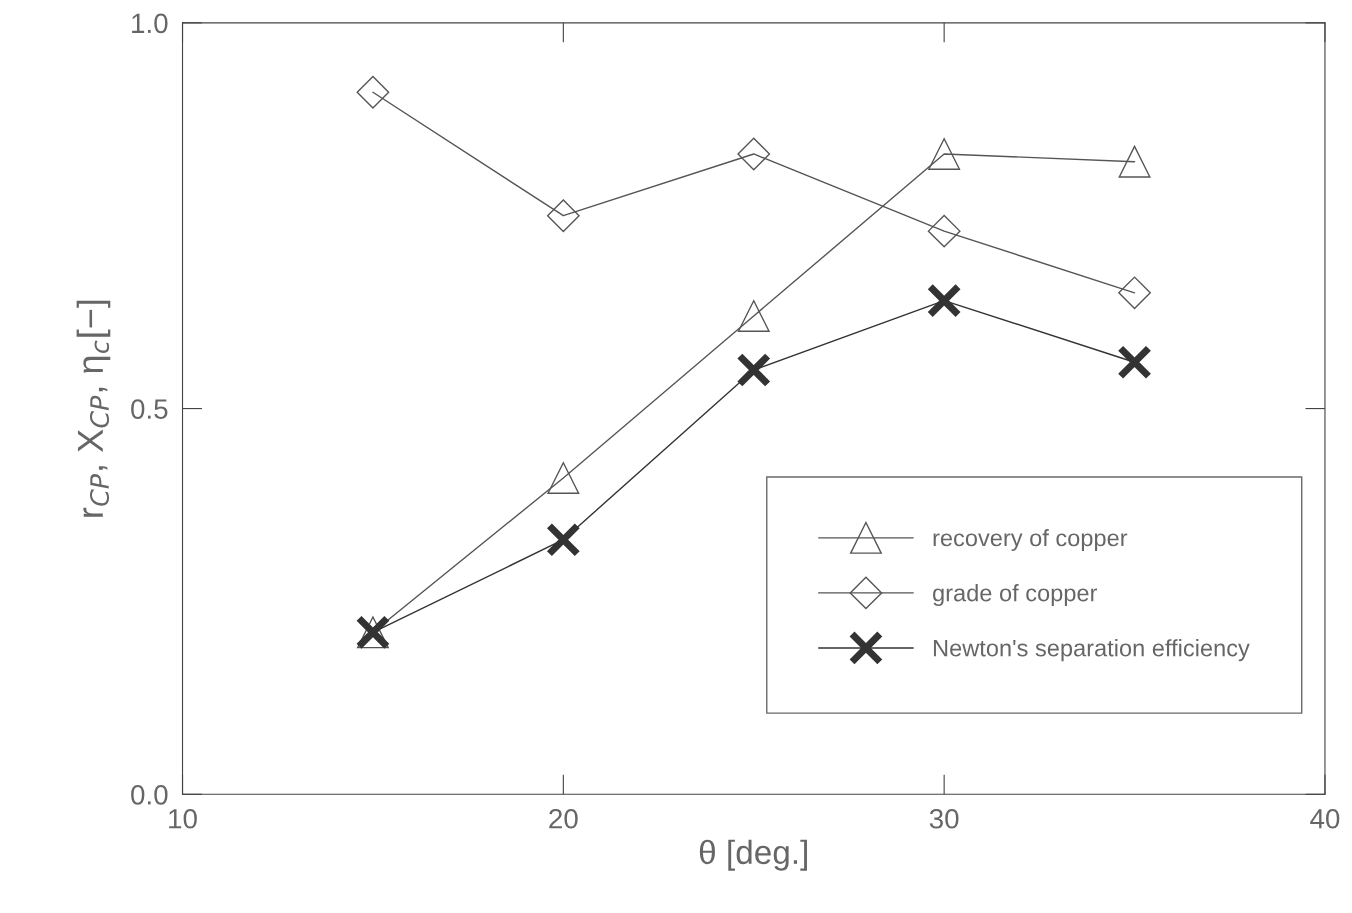 This screenshot has height=913, width=1352. I want to click on legend-label: grade of copper, so click(1015, 595).